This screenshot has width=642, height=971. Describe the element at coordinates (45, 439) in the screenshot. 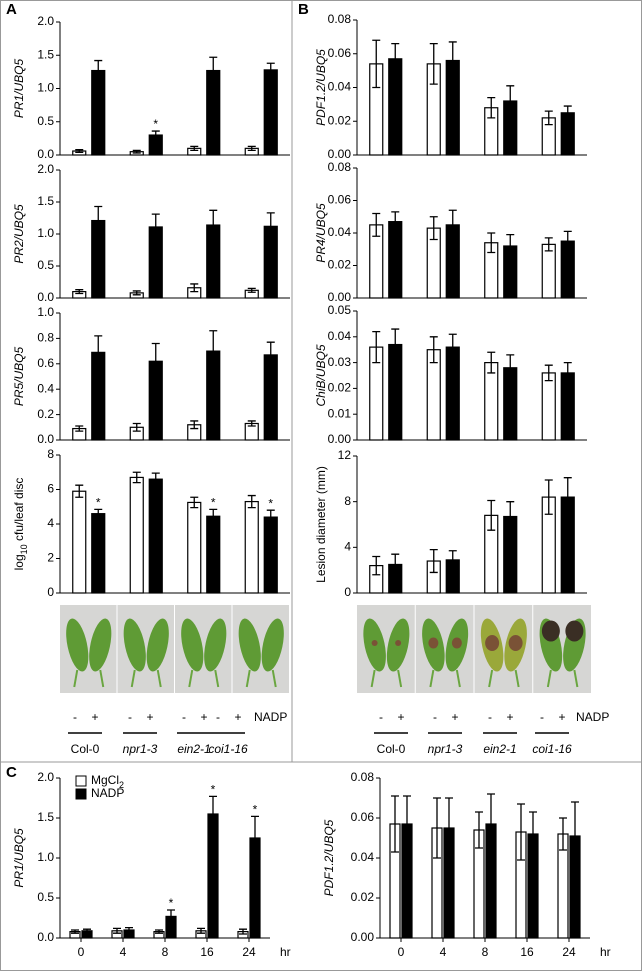

I see `y-tick-label: 0.0` at that location.